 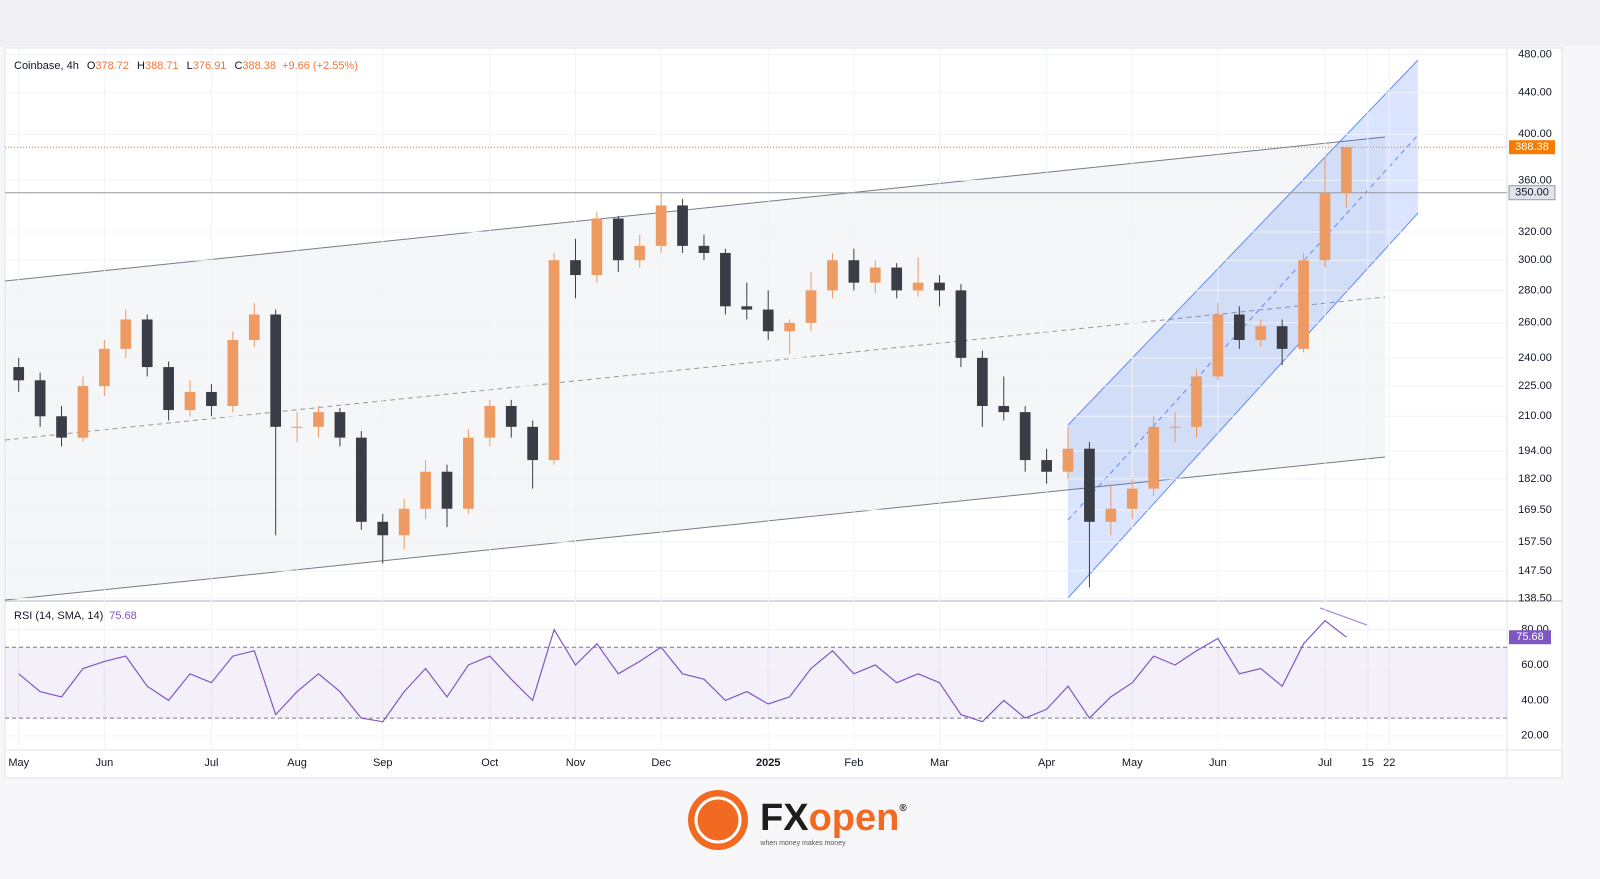 I want to click on rsi-header: RSI (14, SMA, 14) 75.68, so click(x=75, y=616).